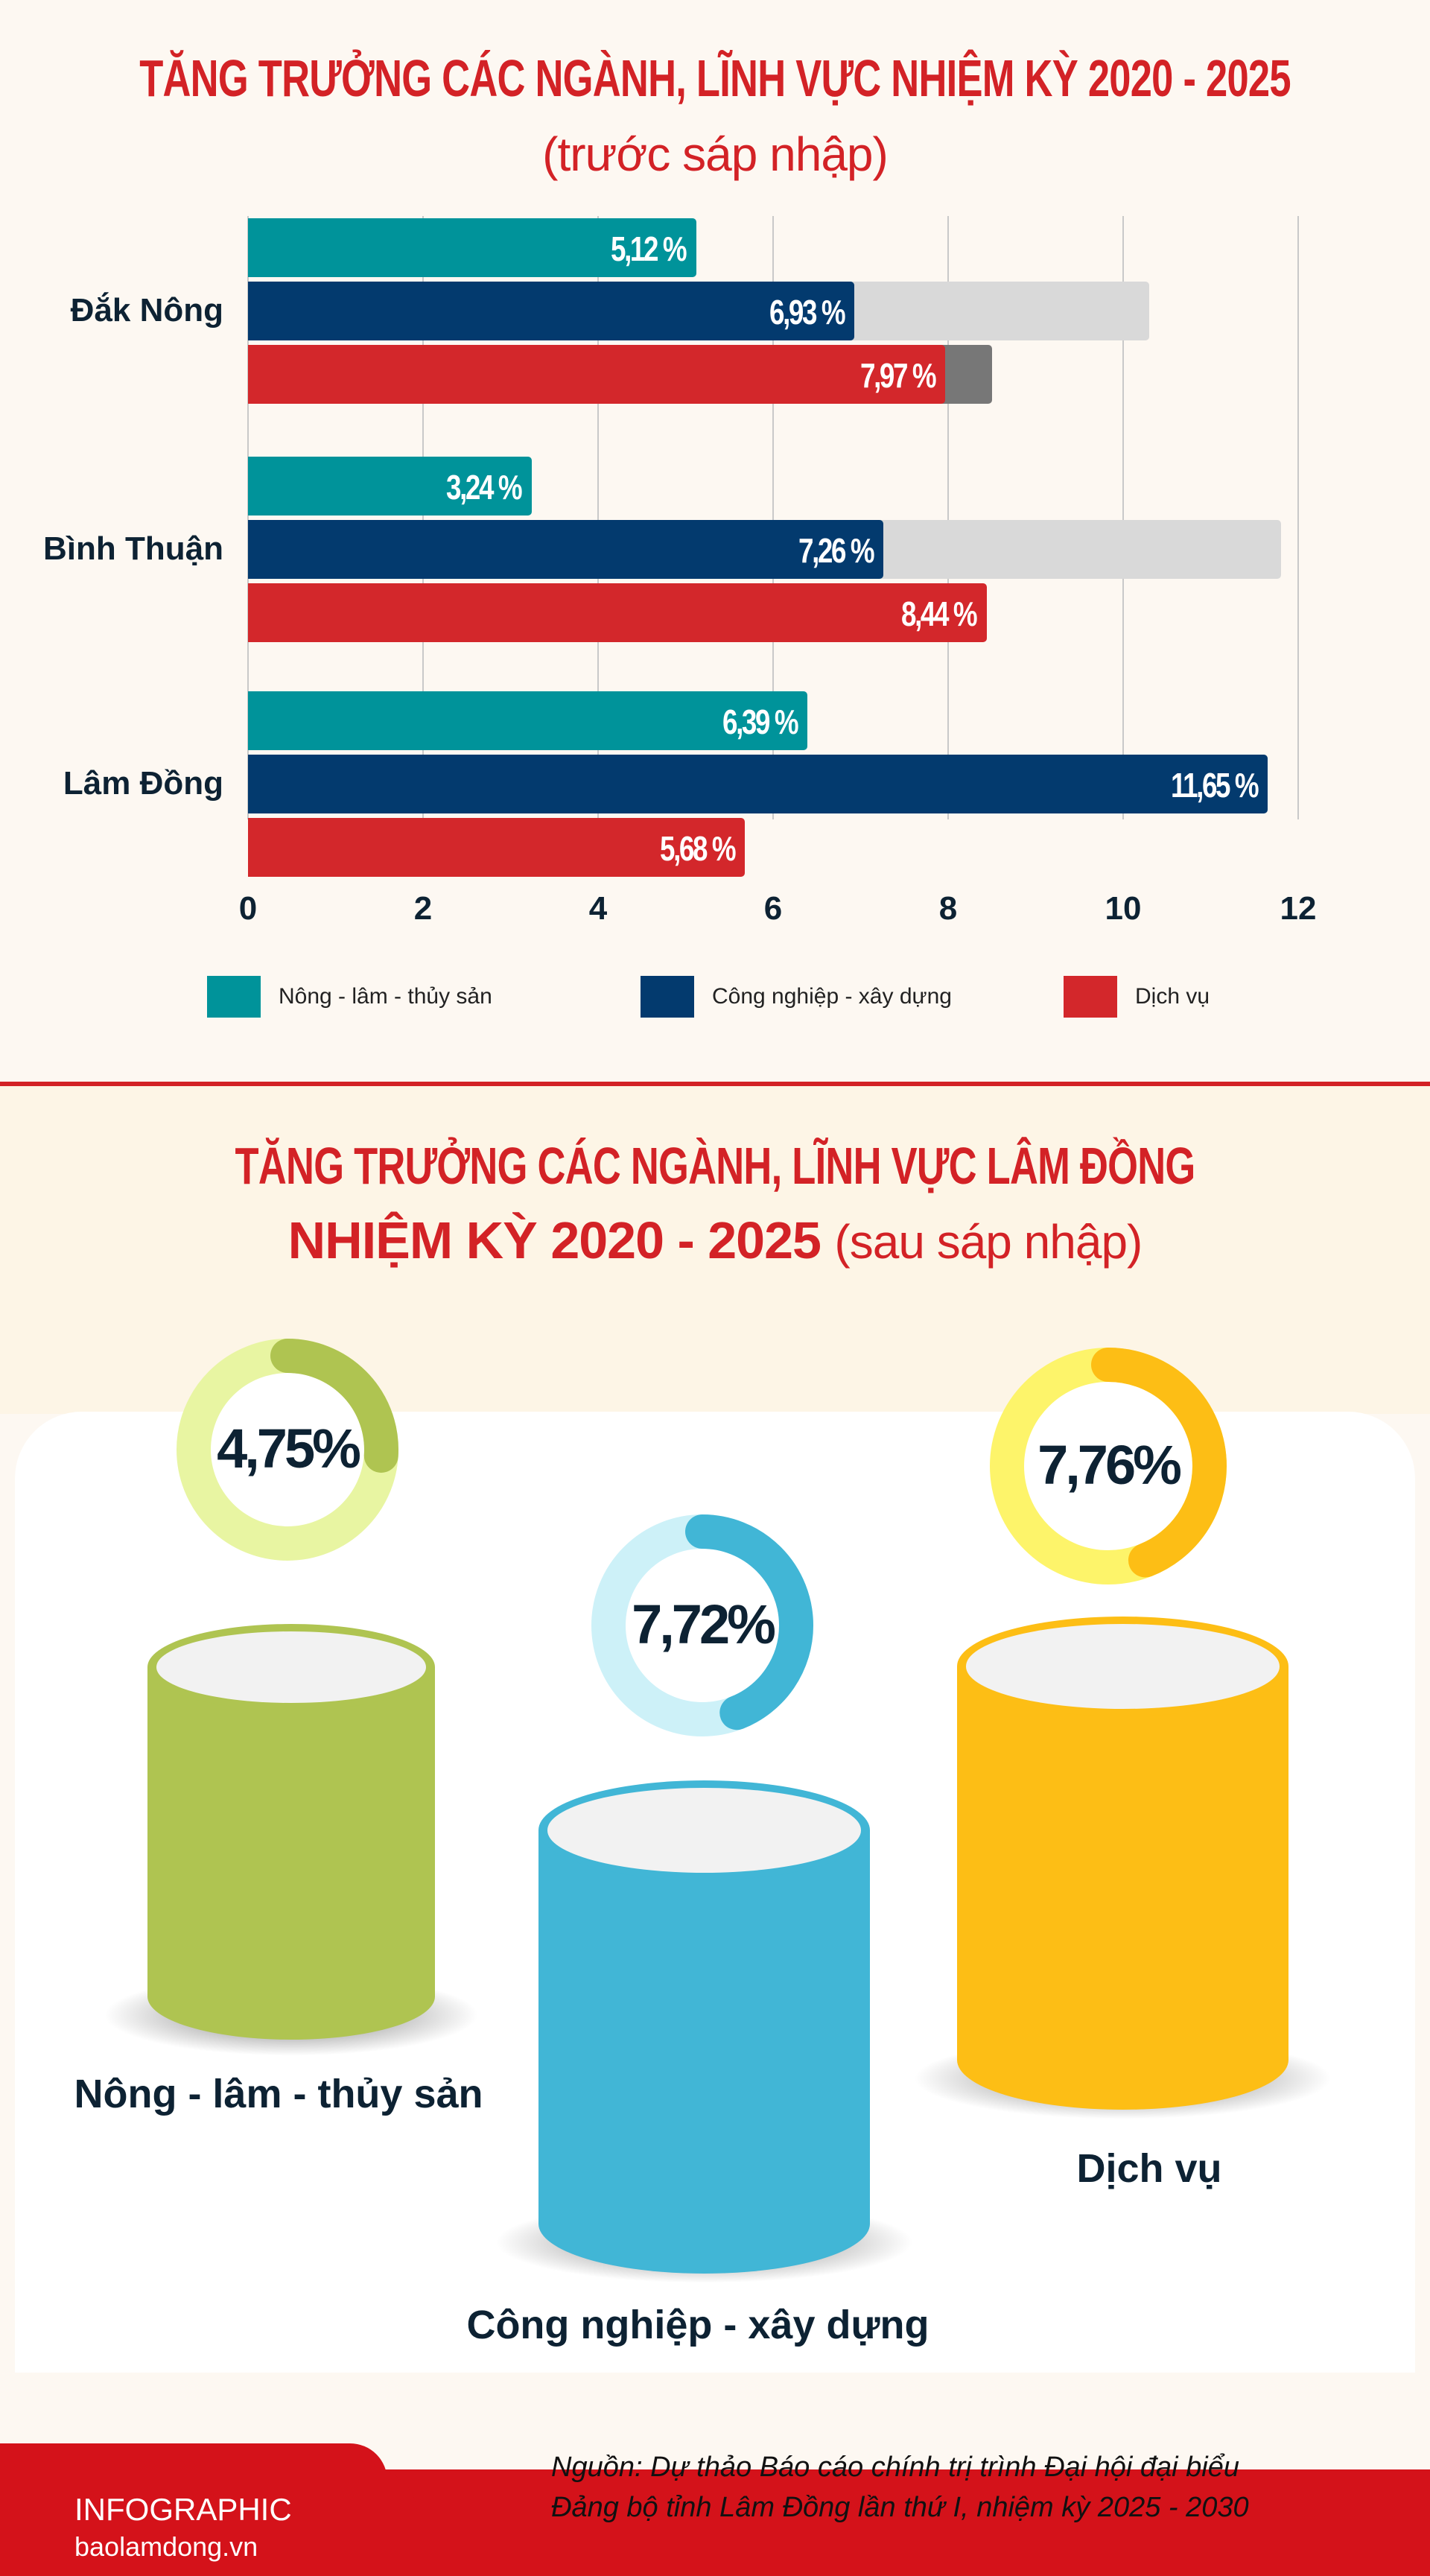 The image size is (1430, 2576). What do you see at coordinates (133, 548) in the screenshot?
I see `category-label: Bình Thuận` at bounding box center [133, 548].